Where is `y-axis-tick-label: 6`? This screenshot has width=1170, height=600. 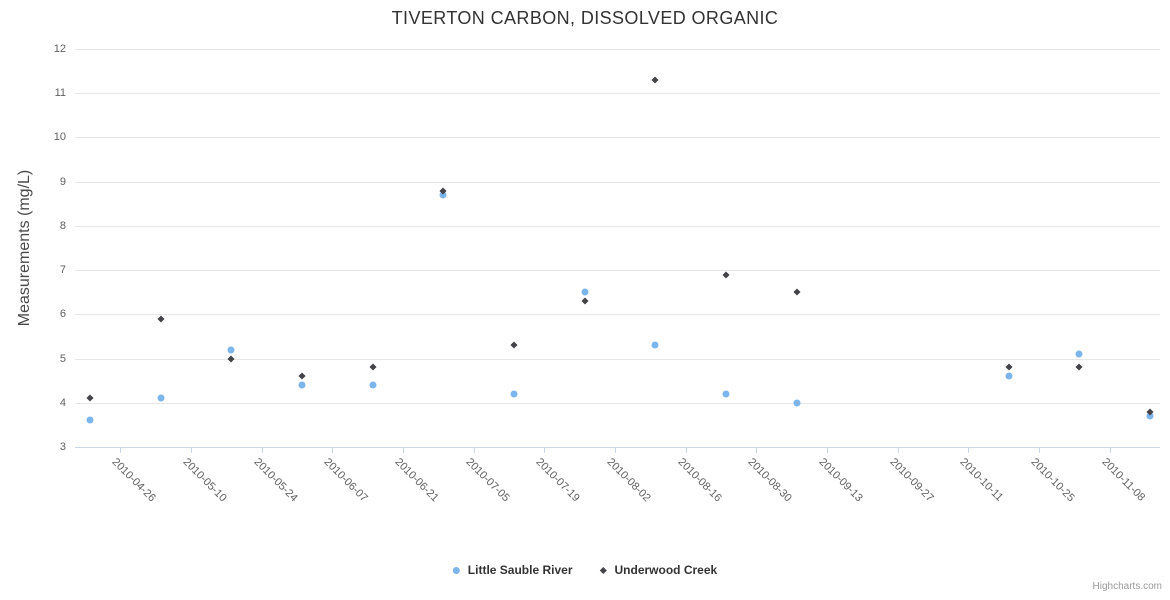
y-axis-tick-label: 6 is located at coordinates (62, 314).